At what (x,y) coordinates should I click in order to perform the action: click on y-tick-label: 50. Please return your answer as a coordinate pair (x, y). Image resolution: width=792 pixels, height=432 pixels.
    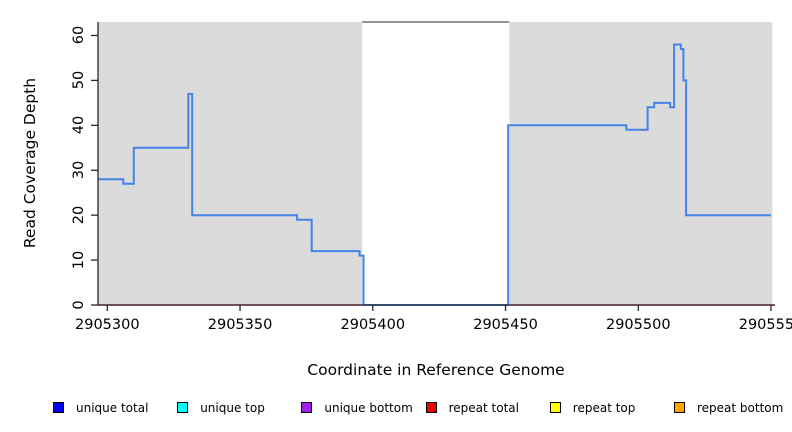
    Looking at the image, I should click on (79, 80).